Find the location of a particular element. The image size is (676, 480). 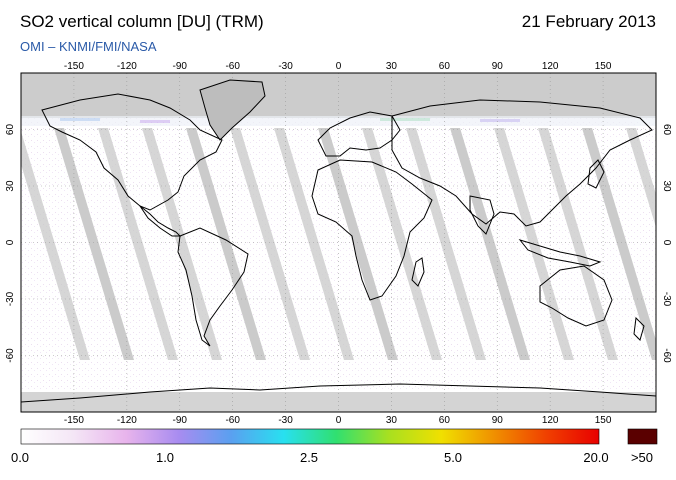

lon-tick-bottom-6: 30 is located at coordinates (392, 420).